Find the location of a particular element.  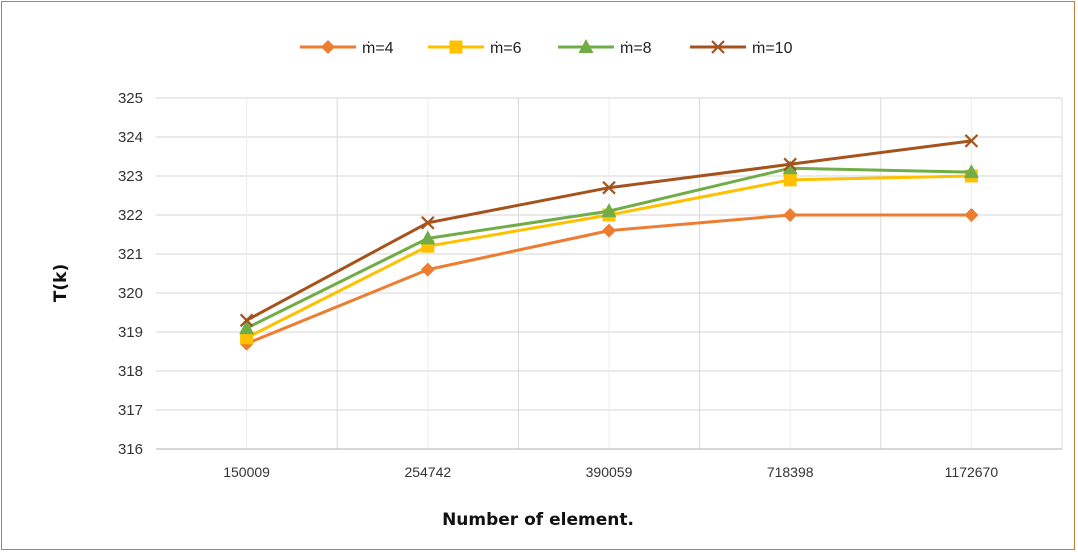

y-tick-label: 324 is located at coordinates (130, 137).